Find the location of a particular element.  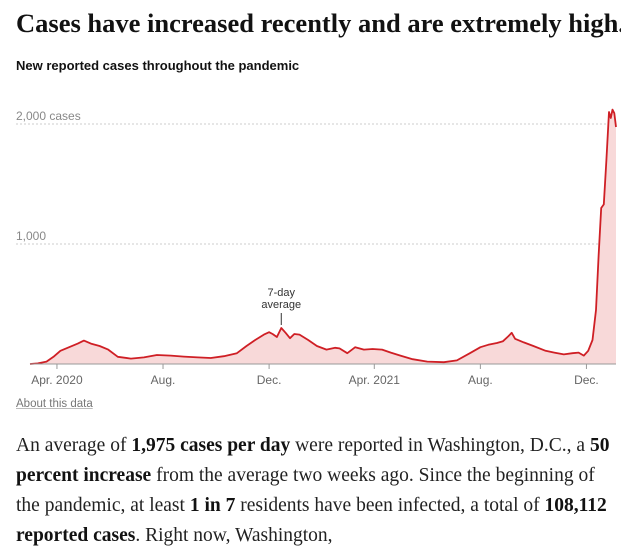

summary-text: residents have been infected, a total of is located at coordinates (390, 505).